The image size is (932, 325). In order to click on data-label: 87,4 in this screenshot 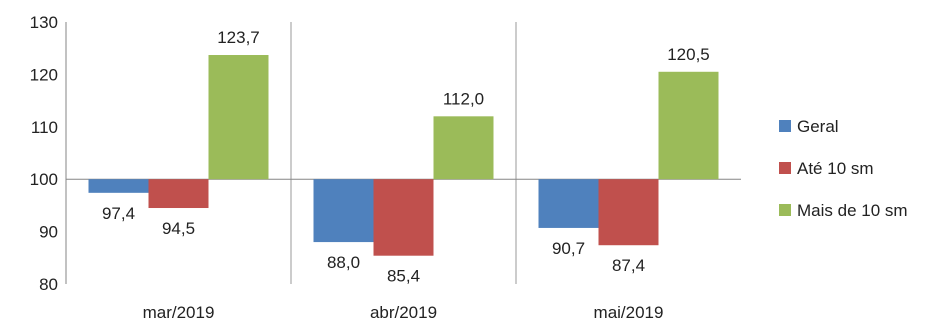, I will do `click(628, 265)`.